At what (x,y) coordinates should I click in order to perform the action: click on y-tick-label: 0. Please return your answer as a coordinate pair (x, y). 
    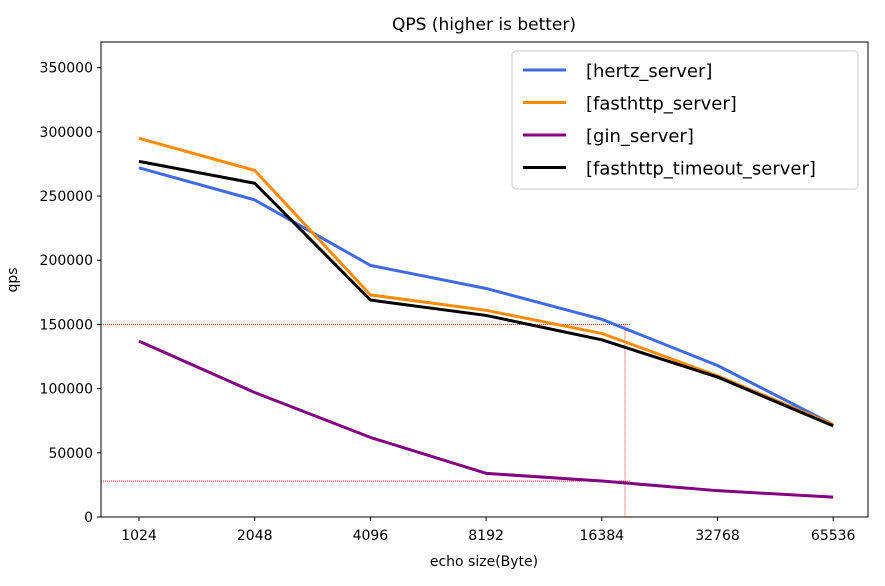
    Looking at the image, I should click on (88, 518).